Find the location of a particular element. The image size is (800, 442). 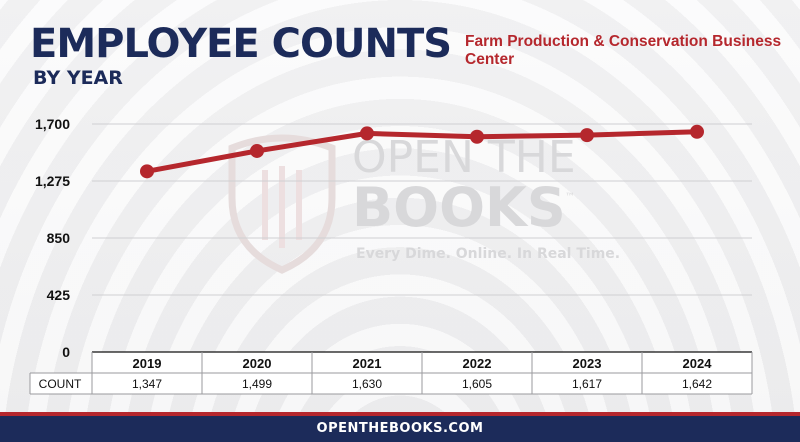

series-line-path is located at coordinates (422, 151).